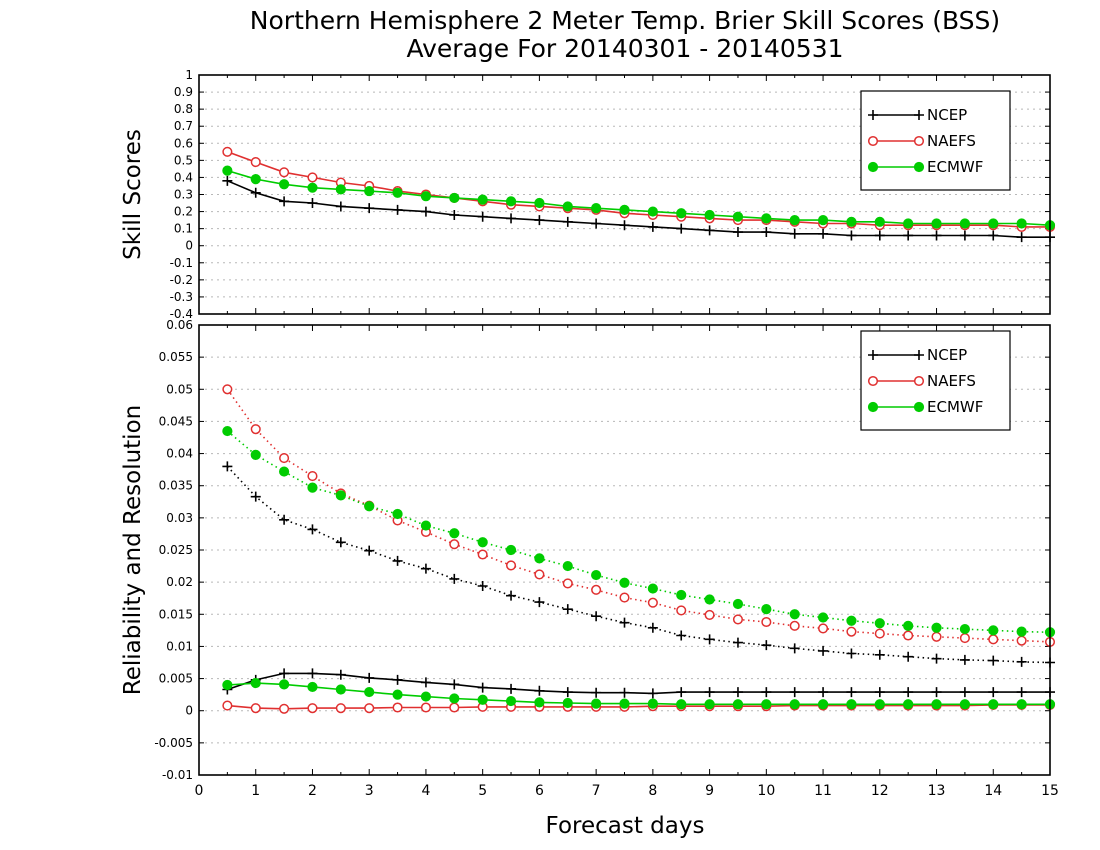  What do you see at coordinates (951, 141) in the screenshot?
I see `legend-label-naefs: NAEFS` at bounding box center [951, 141].